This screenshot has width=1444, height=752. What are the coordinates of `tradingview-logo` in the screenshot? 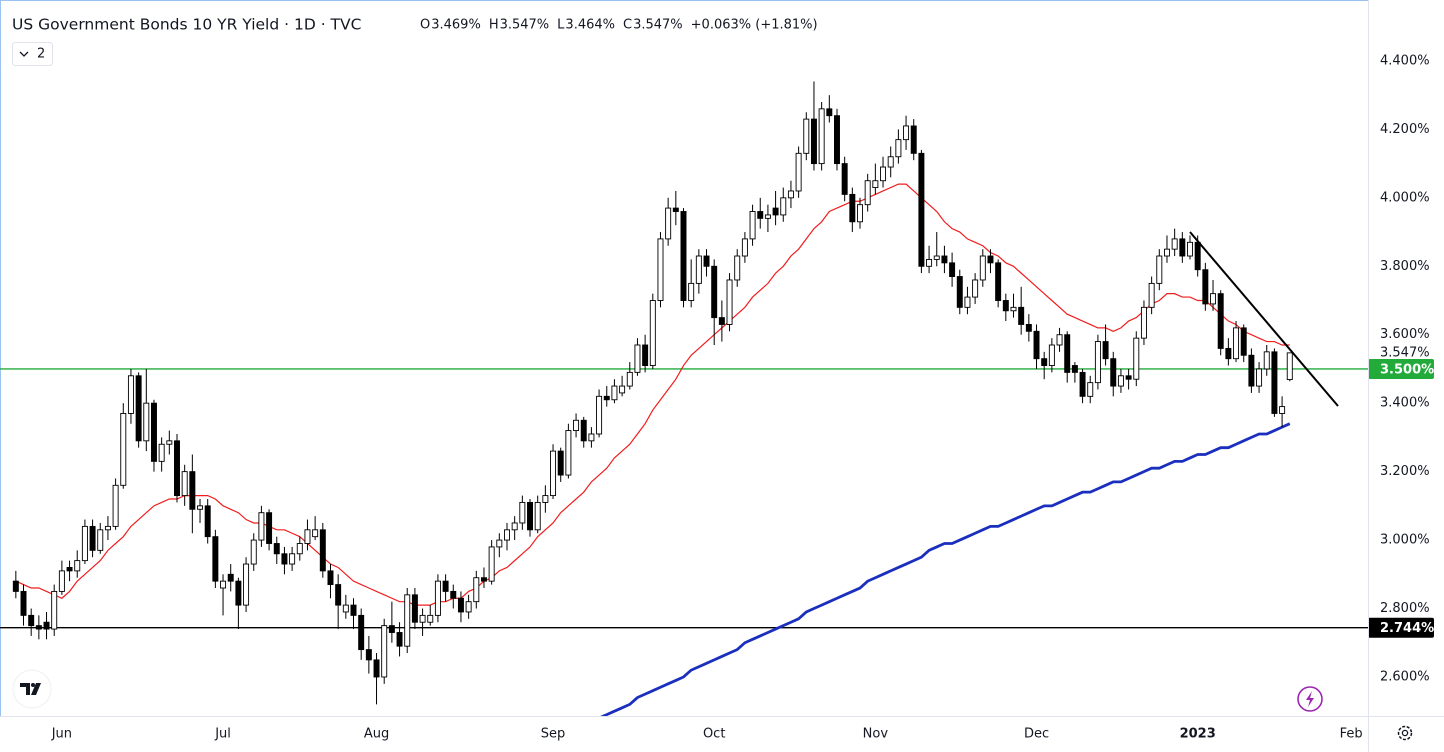 It's located at (32, 689).